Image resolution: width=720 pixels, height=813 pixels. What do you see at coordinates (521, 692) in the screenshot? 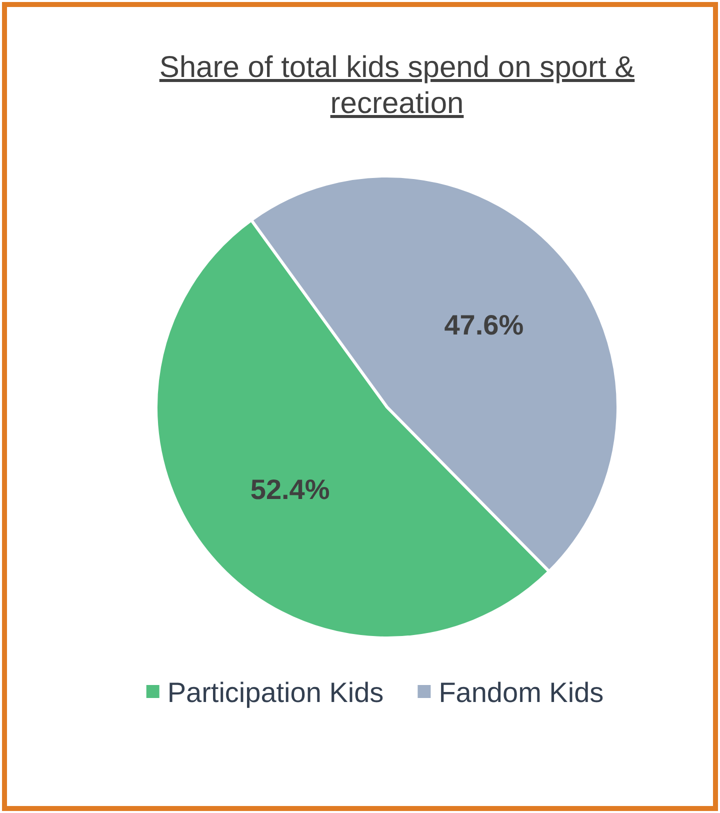
I see `legend-label: Fandom Kids` at bounding box center [521, 692].